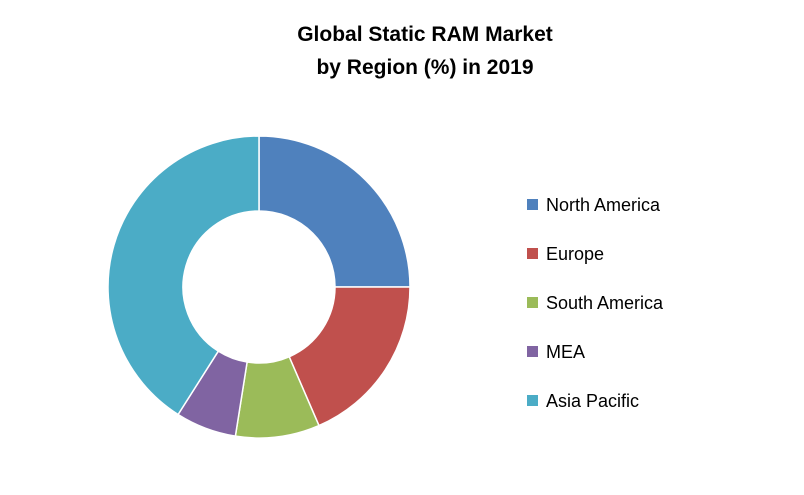 This screenshot has height=495, width=804. What do you see at coordinates (603, 204) in the screenshot?
I see `legend-label-north-america: North America` at bounding box center [603, 204].